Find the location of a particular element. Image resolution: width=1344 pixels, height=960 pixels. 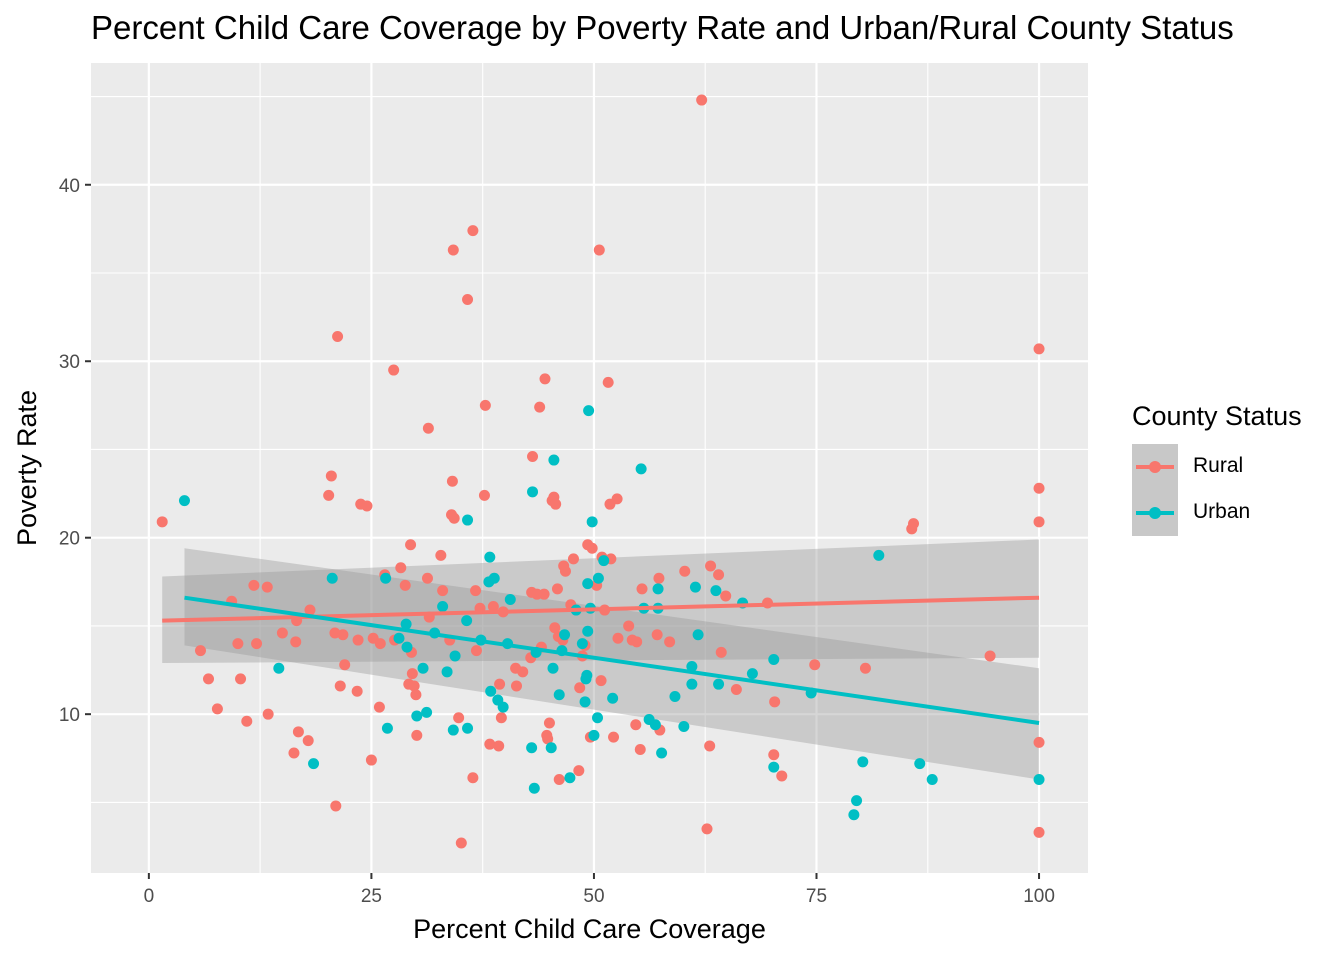

legend-label: Rural is located at coordinates (1218, 465).